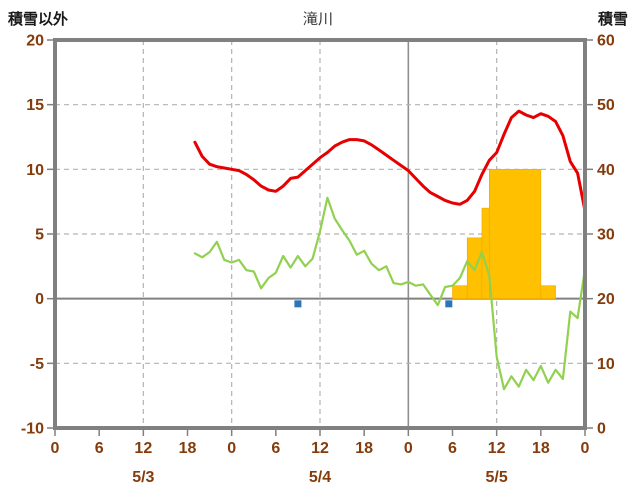 The width and height of the screenshot is (636, 501). What do you see at coordinates (497, 477) in the screenshot?
I see `date-label: 5/5` at bounding box center [497, 477].